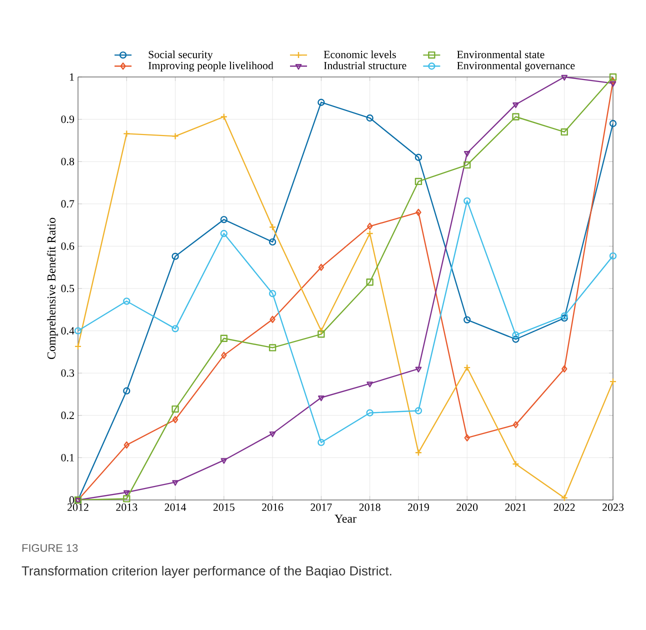  Describe the element at coordinates (321, 507) in the screenshot. I see `x-tick-label: 2017` at that location.